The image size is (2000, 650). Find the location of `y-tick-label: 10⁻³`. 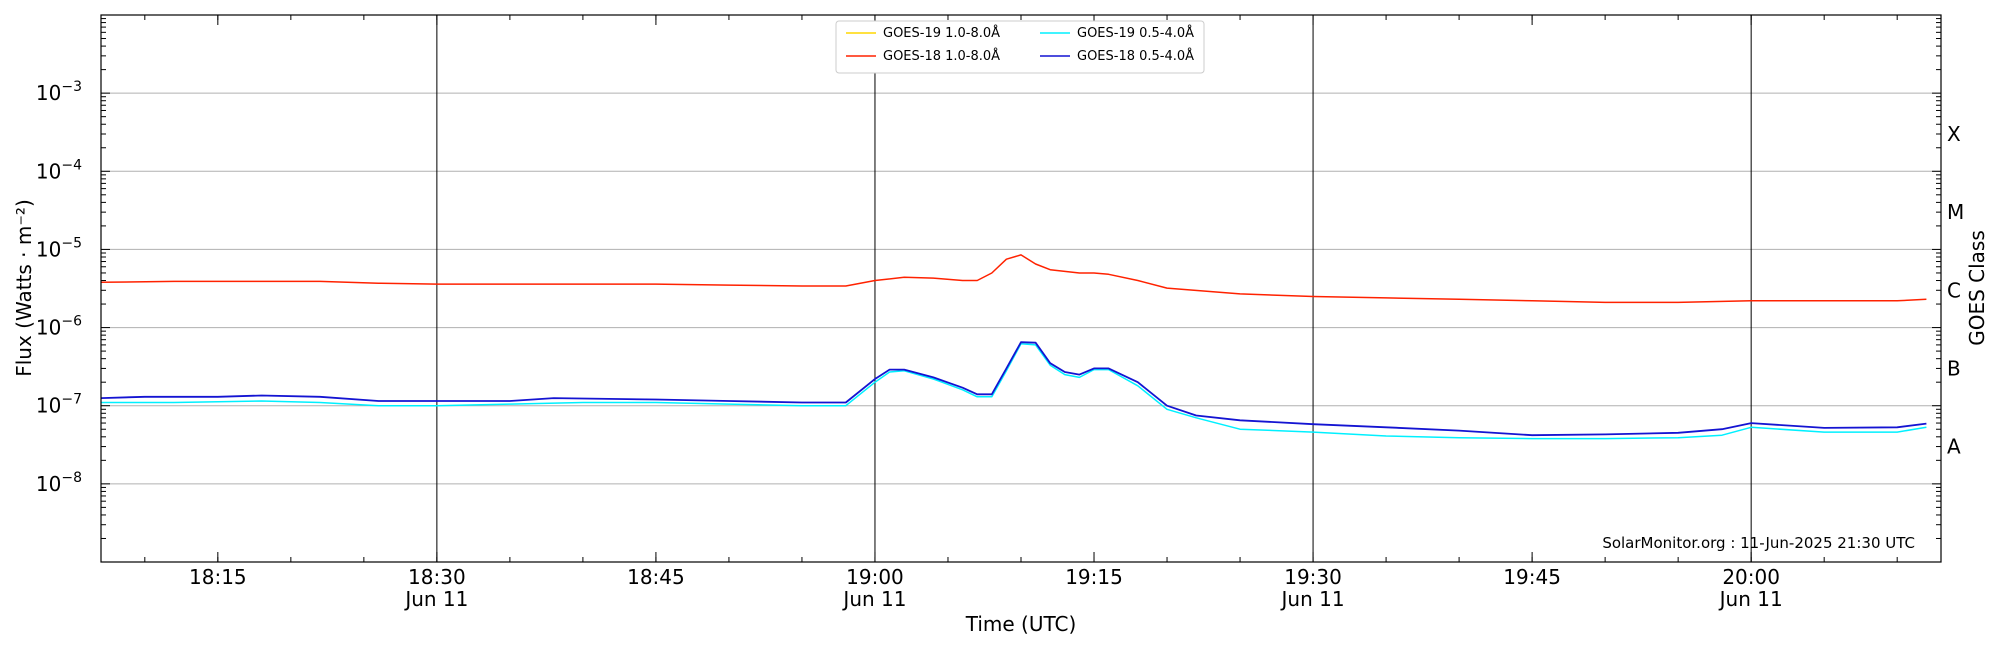

y-tick-label: 10⁻³ is located at coordinates (59, 92).